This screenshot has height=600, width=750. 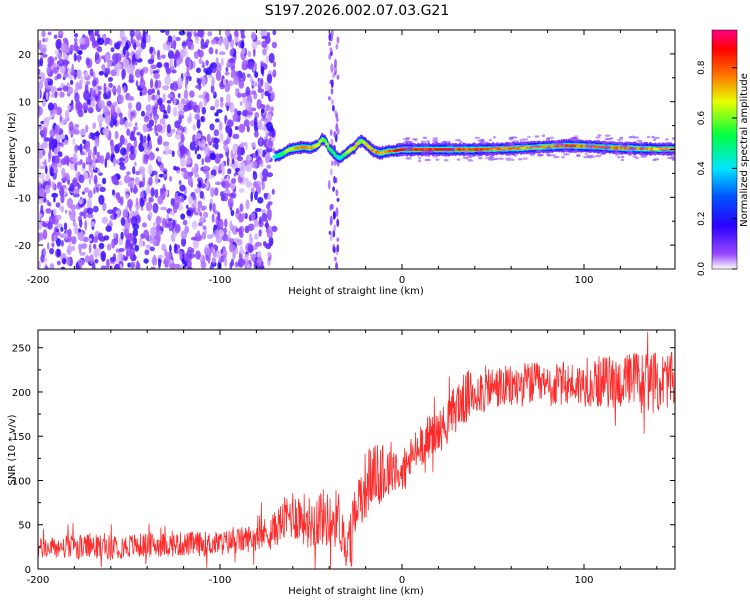 I want to click on y-tick-label: -20, so click(x=23, y=246).